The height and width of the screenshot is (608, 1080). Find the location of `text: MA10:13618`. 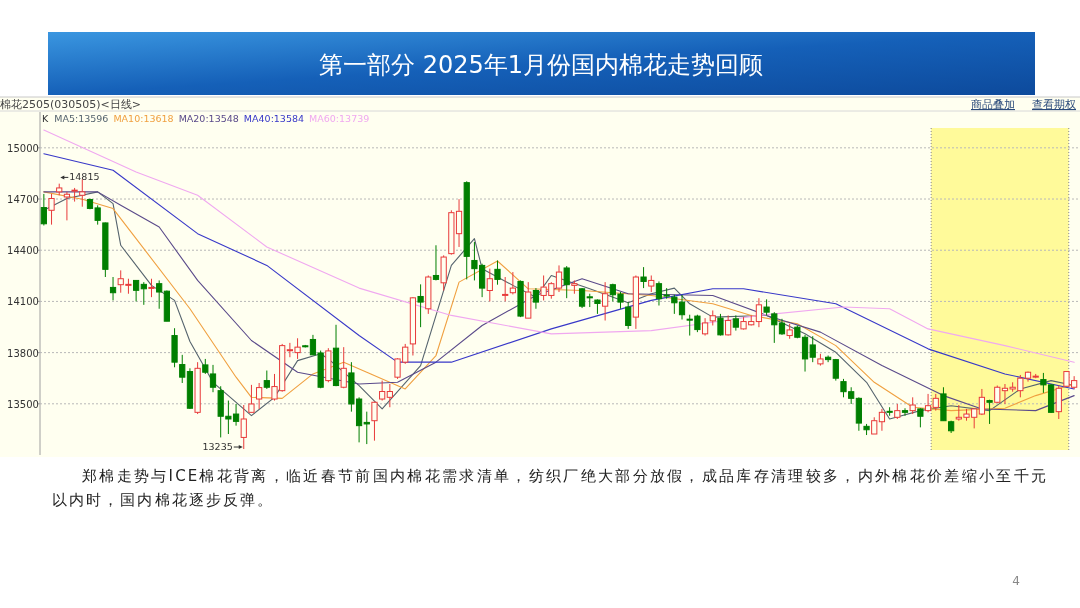

text: MA10:13618 is located at coordinates (143, 118).